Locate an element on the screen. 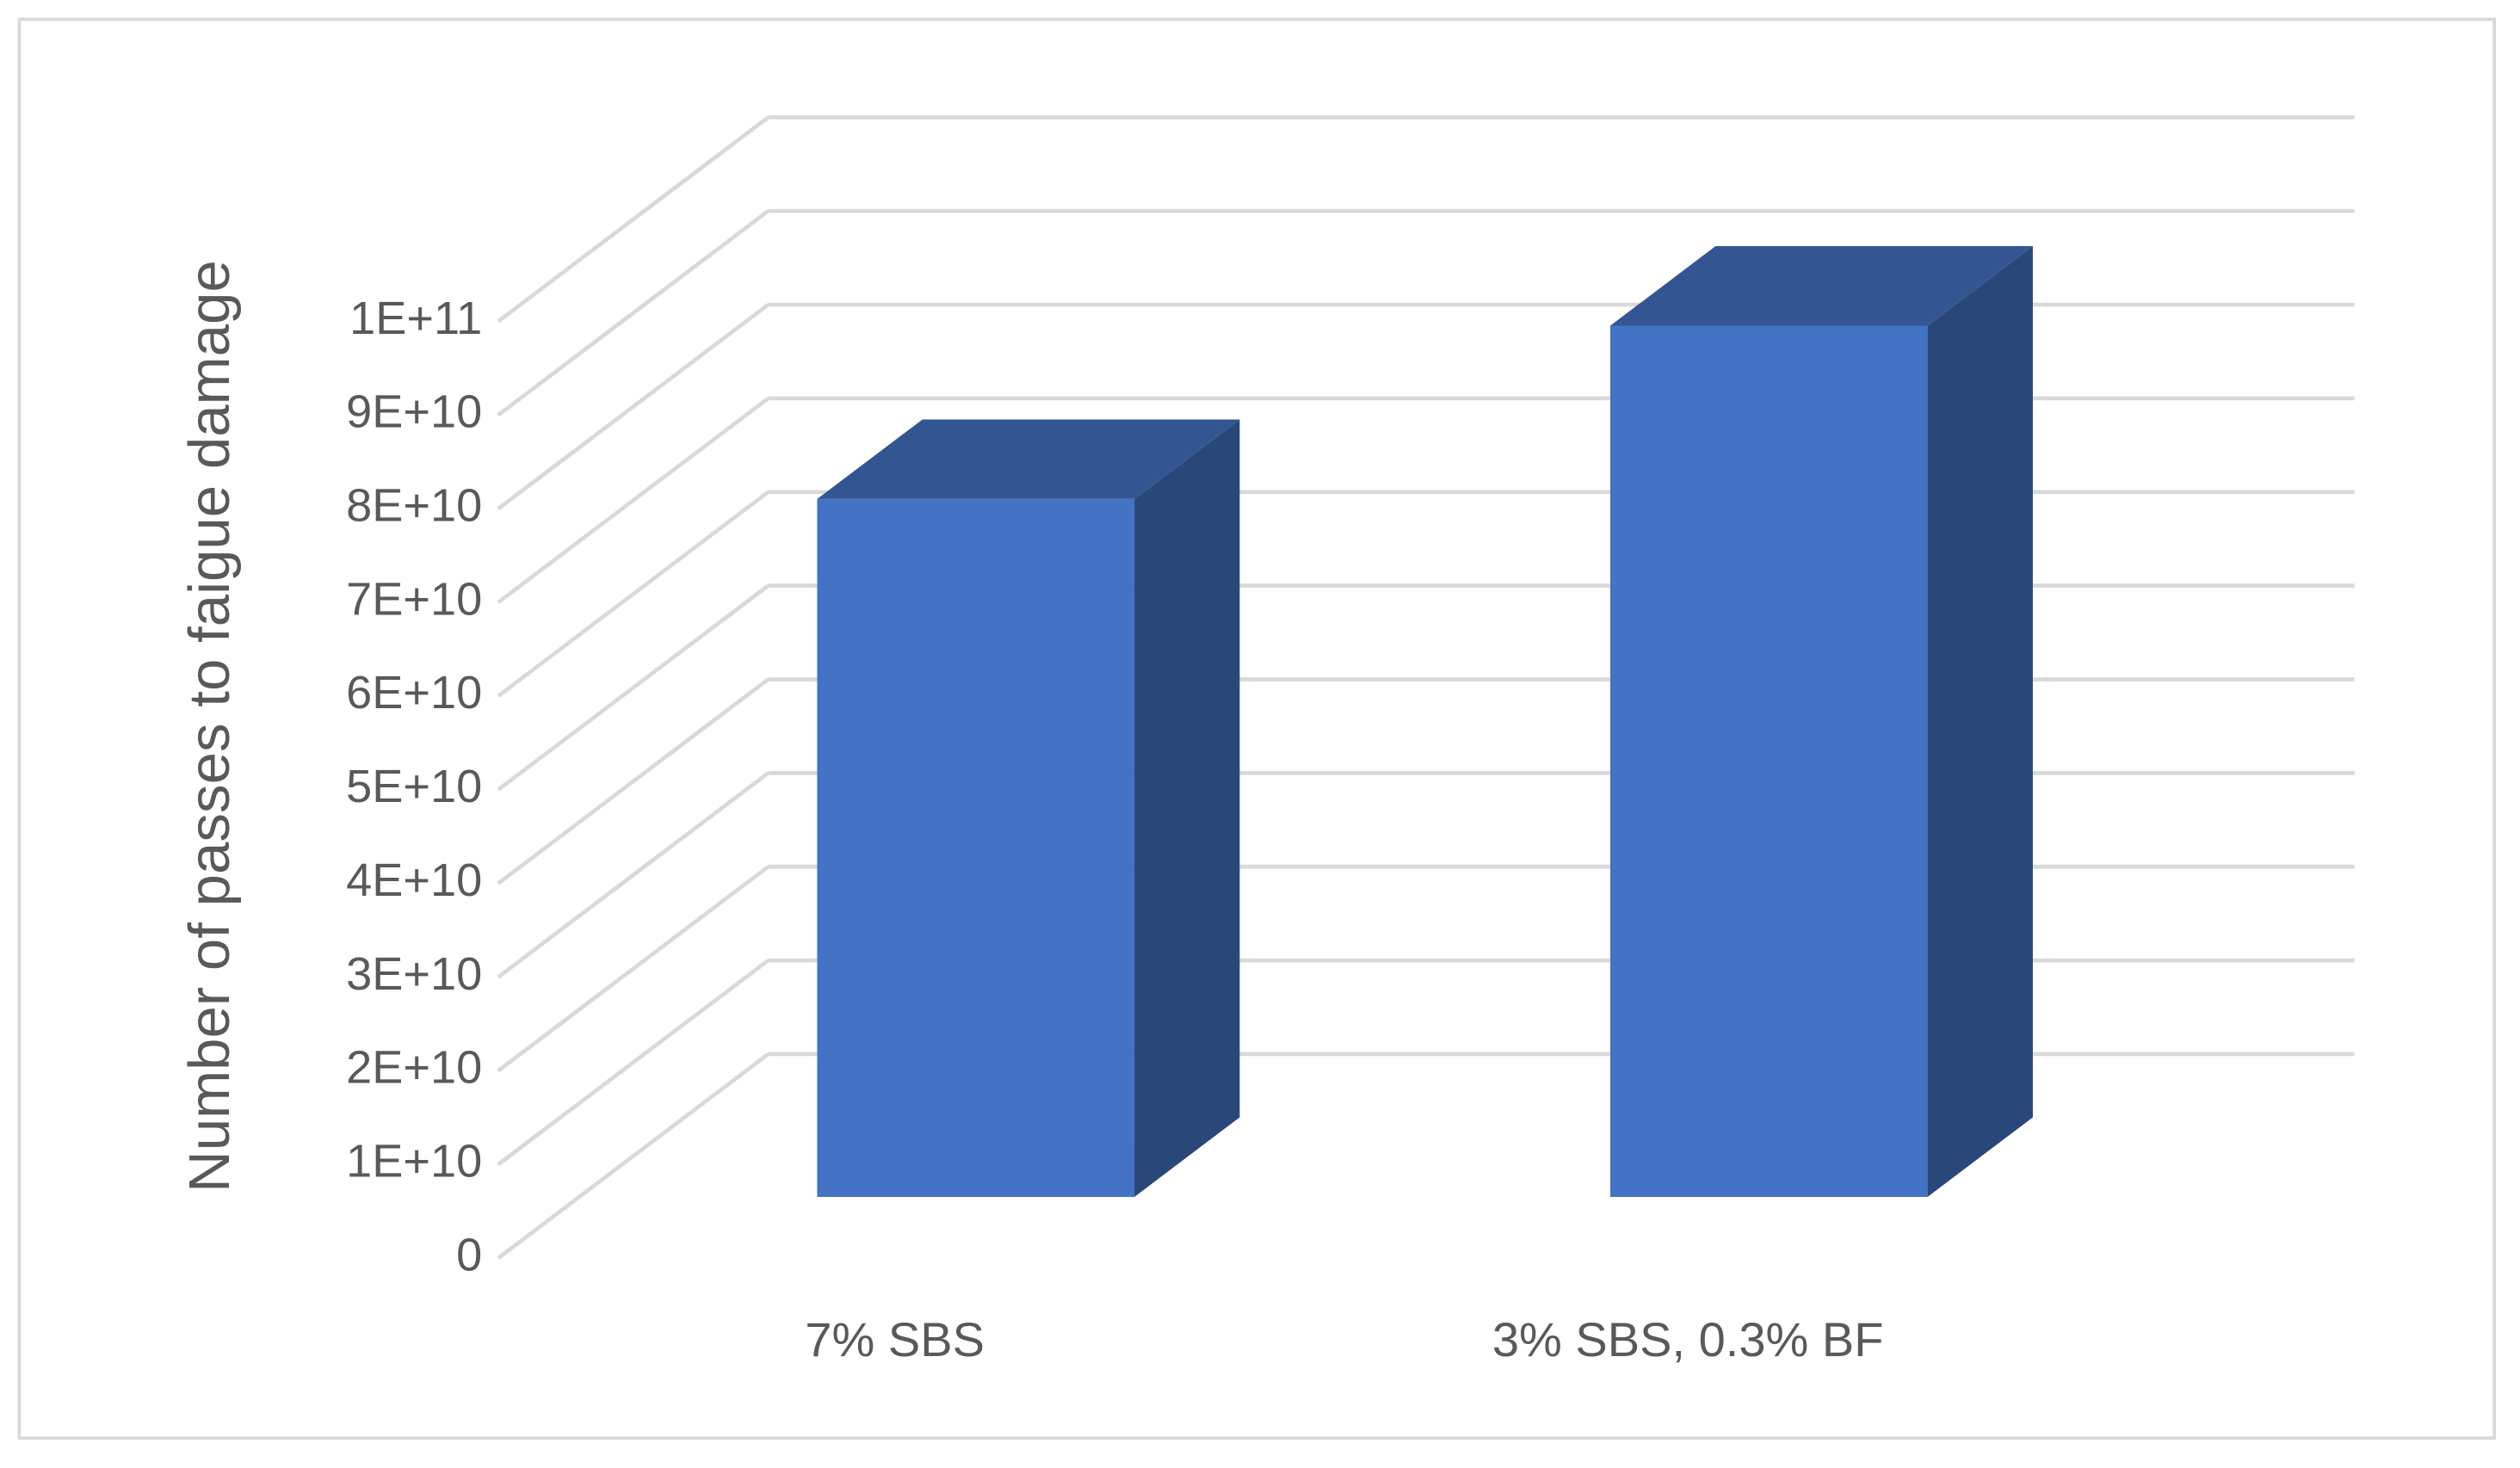 The height and width of the screenshot is (1468, 2520). y-tick-label: 0 is located at coordinates (469, 1254).